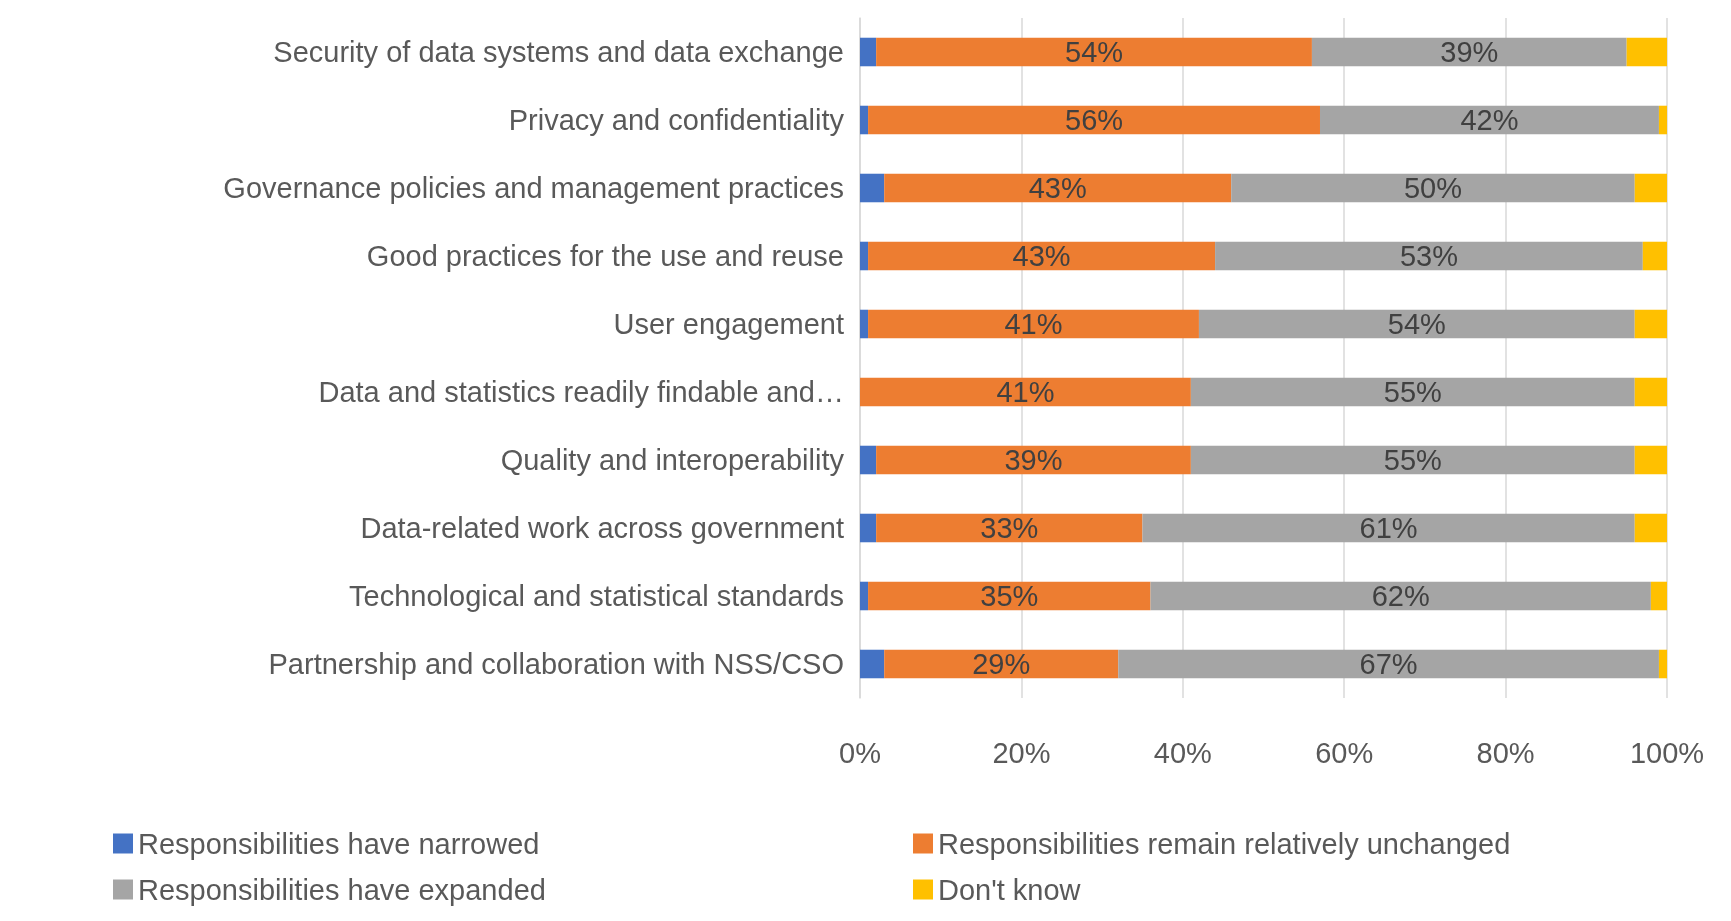  Describe the element at coordinates (342, 889) in the screenshot. I see `legend-label: Responsibilities have expanded` at that location.